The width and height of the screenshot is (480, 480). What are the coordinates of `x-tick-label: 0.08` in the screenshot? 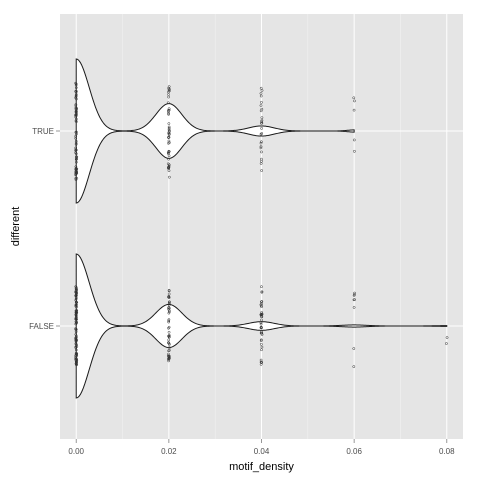 It's located at (447, 451).